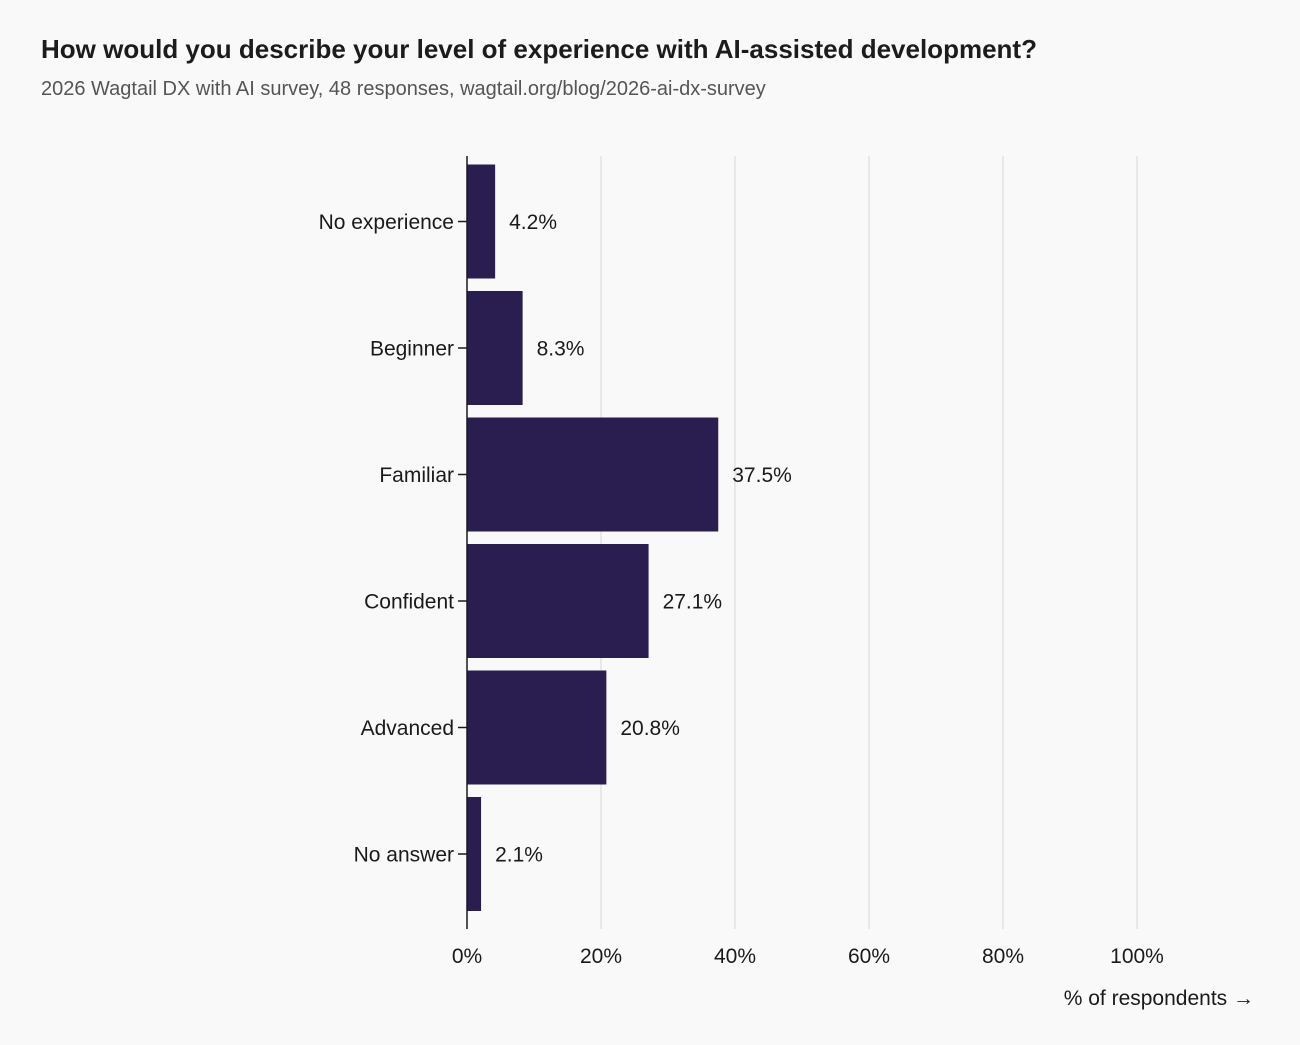 The image size is (1300, 1045). Describe the element at coordinates (407, 728) in the screenshot. I see `category-label-advanced: Advanced` at that location.